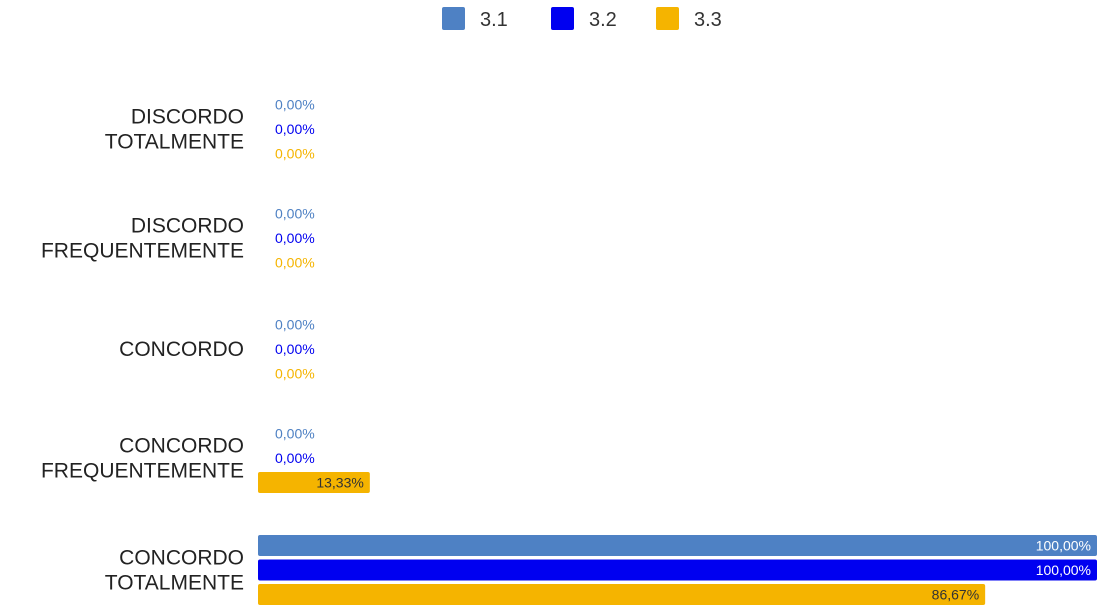  Describe the element at coordinates (955, 595) in the screenshot. I see `data-label: 86,67%` at that location.